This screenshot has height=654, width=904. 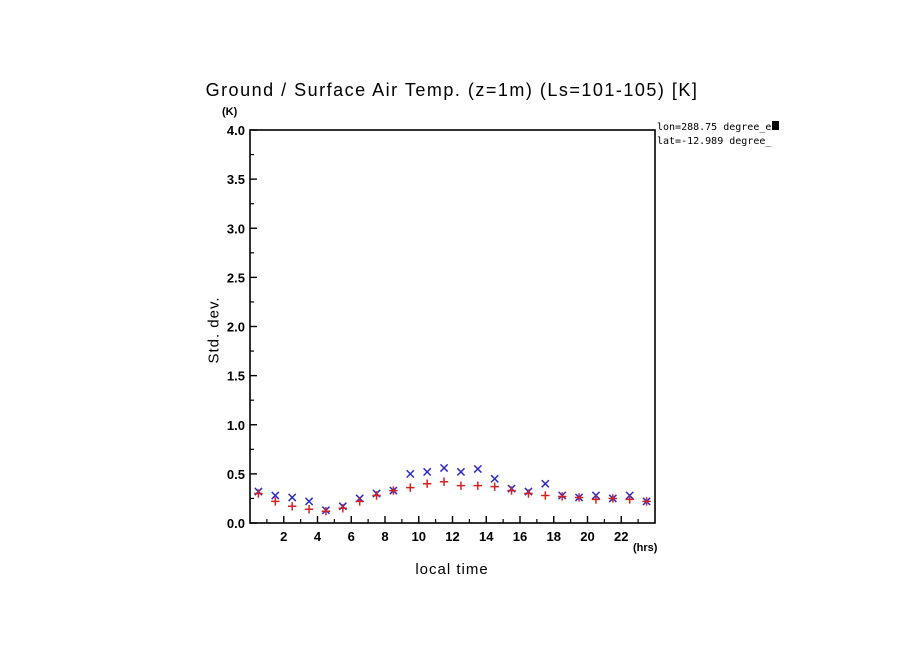 I want to click on y-tick-label: 1.5, so click(x=236, y=376).